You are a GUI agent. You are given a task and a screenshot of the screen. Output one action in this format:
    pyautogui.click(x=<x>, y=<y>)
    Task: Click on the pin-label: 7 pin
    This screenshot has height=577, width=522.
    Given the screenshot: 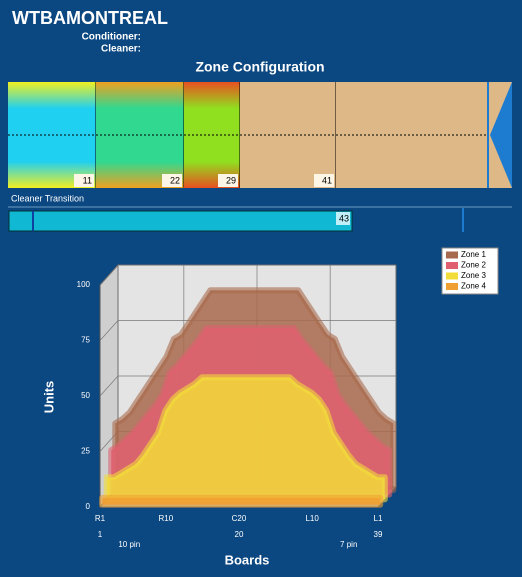 What is the action you would take?
    pyautogui.click(x=348, y=544)
    